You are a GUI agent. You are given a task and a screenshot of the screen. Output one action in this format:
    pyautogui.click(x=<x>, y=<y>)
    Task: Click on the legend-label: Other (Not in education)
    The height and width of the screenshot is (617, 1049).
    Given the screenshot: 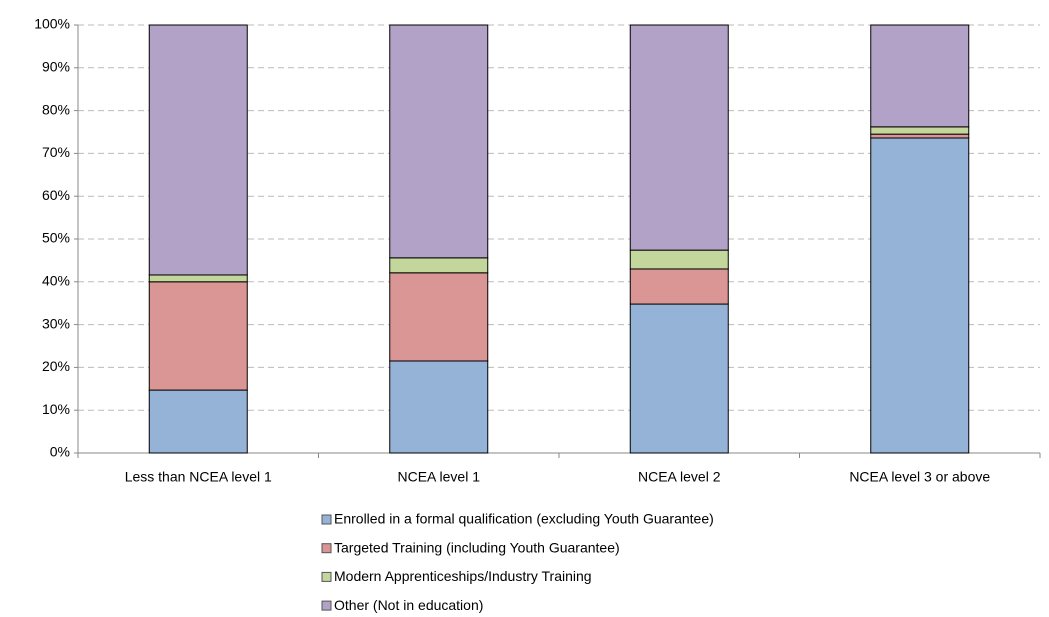 What is the action you would take?
    pyautogui.click(x=408, y=605)
    